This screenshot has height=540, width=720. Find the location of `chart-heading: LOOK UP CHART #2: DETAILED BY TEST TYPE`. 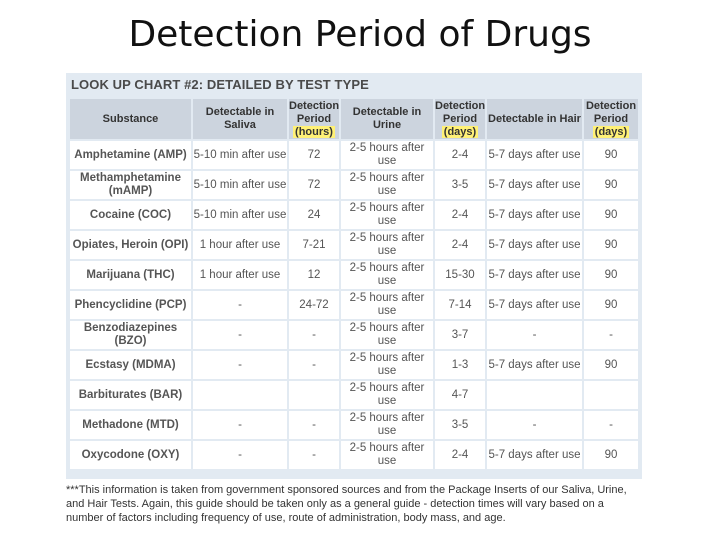

chart-heading: LOOK UP CHART #2: DETAILED BY TEST TYPE is located at coordinates (220, 84).